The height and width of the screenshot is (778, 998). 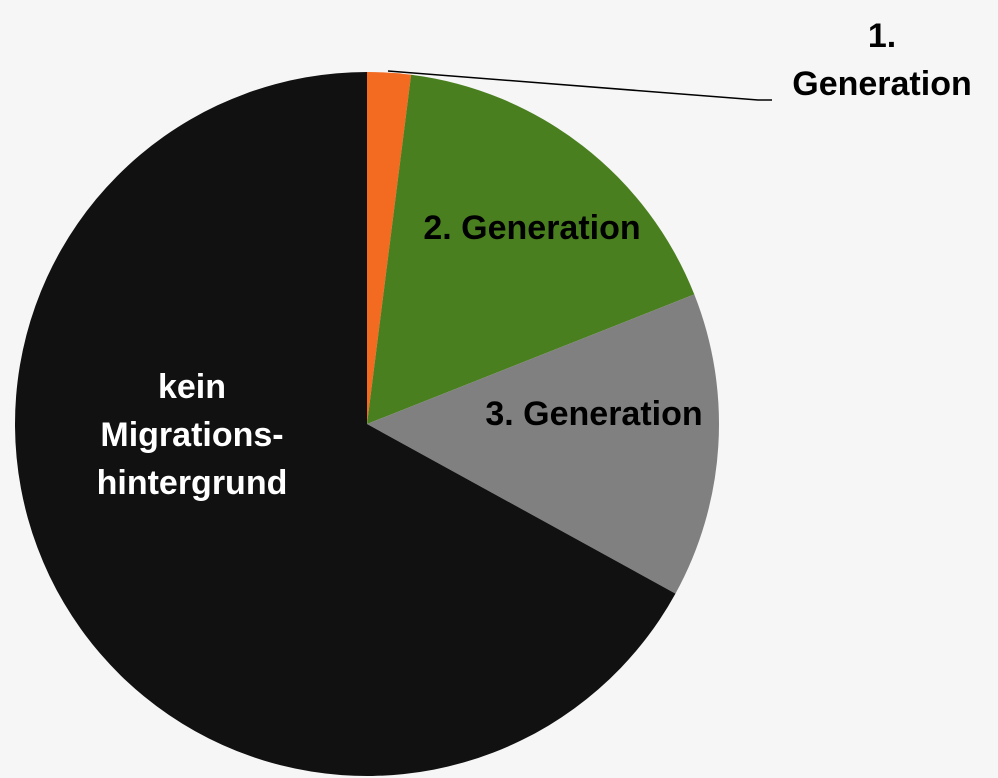 What do you see at coordinates (532, 228) in the screenshot?
I see `slice-label: 2. Generation` at bounding box center [532, 228].